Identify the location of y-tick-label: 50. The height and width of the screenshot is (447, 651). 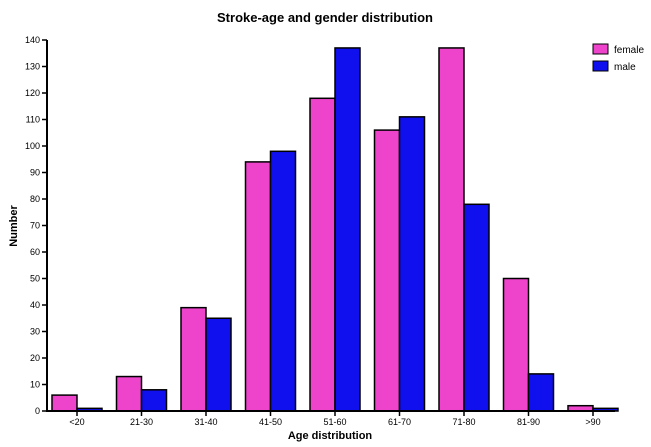
(35, 279).